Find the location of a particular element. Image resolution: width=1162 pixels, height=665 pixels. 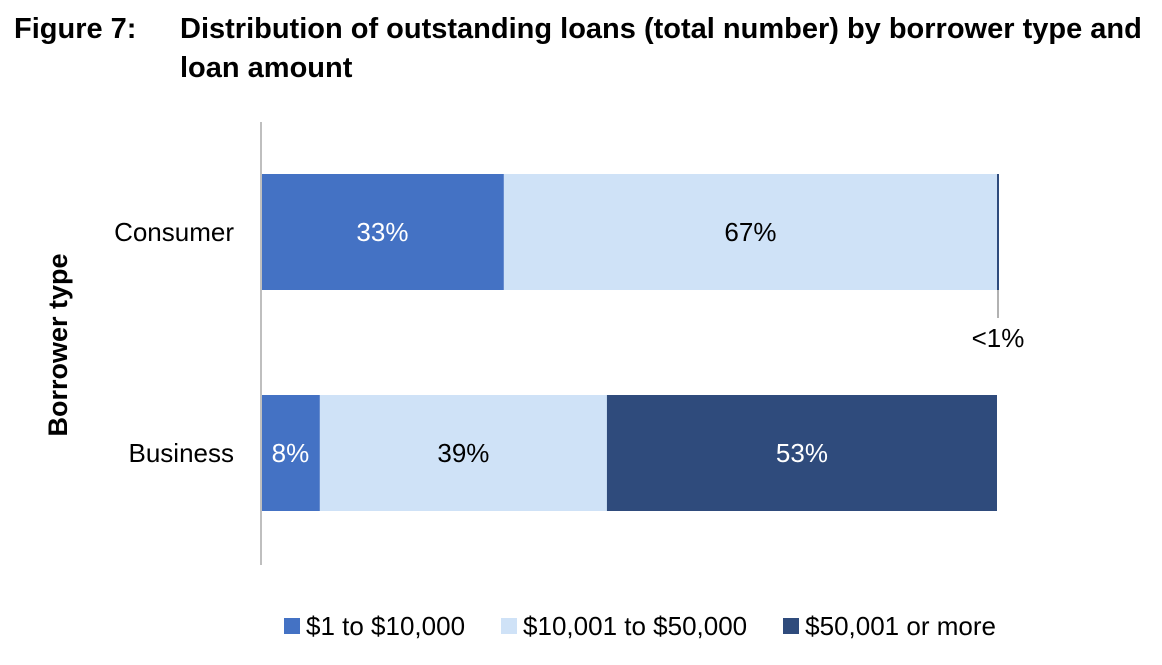

legend-item: $10,001 to $50,000 is located at coordinates (624, 626).